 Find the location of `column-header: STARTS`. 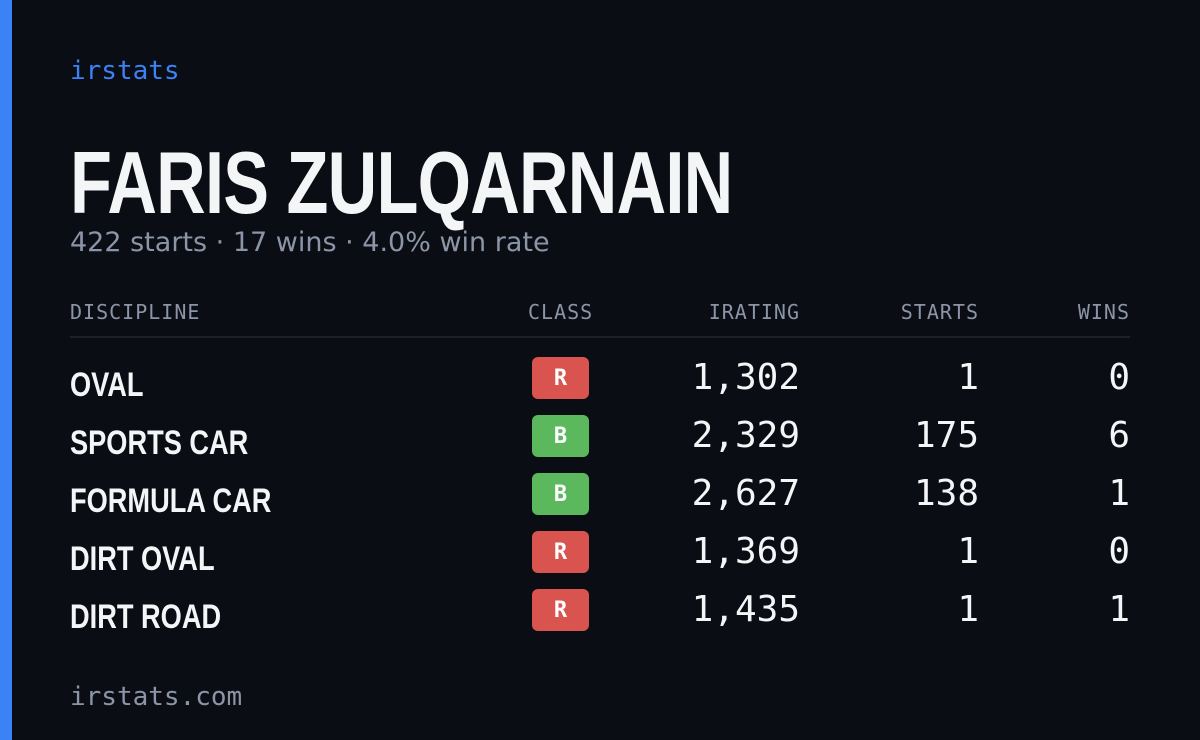

column-header: STARTS is located at coordinates (939, 312).